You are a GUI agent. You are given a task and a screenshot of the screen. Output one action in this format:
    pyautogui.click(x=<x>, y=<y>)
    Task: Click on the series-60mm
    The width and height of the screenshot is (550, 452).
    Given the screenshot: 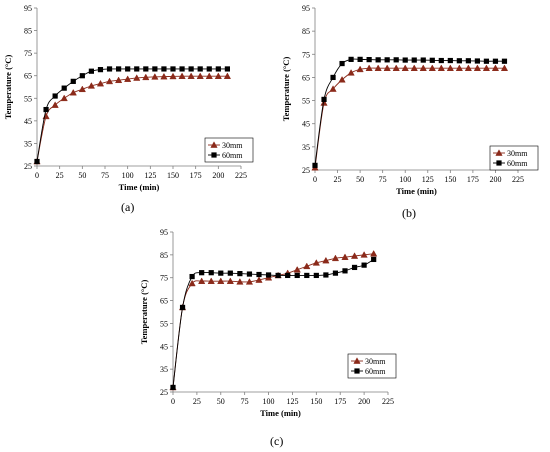 What is the action you would take?
    pyautogui.click(x=410, y=112)
    